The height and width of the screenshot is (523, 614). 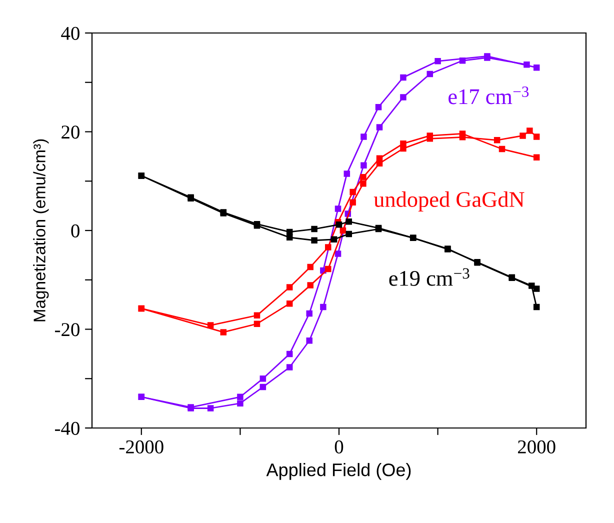 What do you see at coordinates (41, 230) in the screenshot?
I see `y-axis-title: Magnetization (emu/cm³)` at bounding box center [41, 230].